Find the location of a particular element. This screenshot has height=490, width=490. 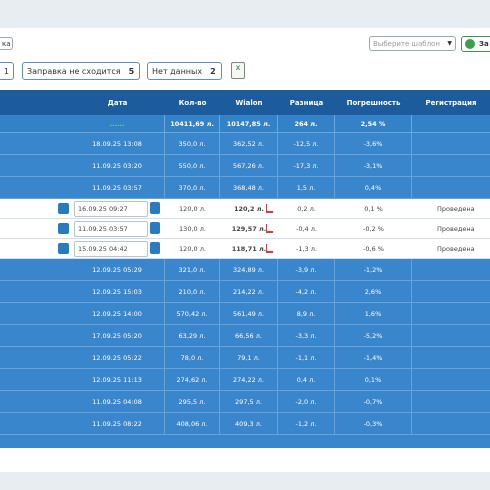

table-cell: 18.09.25 13:08 is located at coordinates (117, 144).